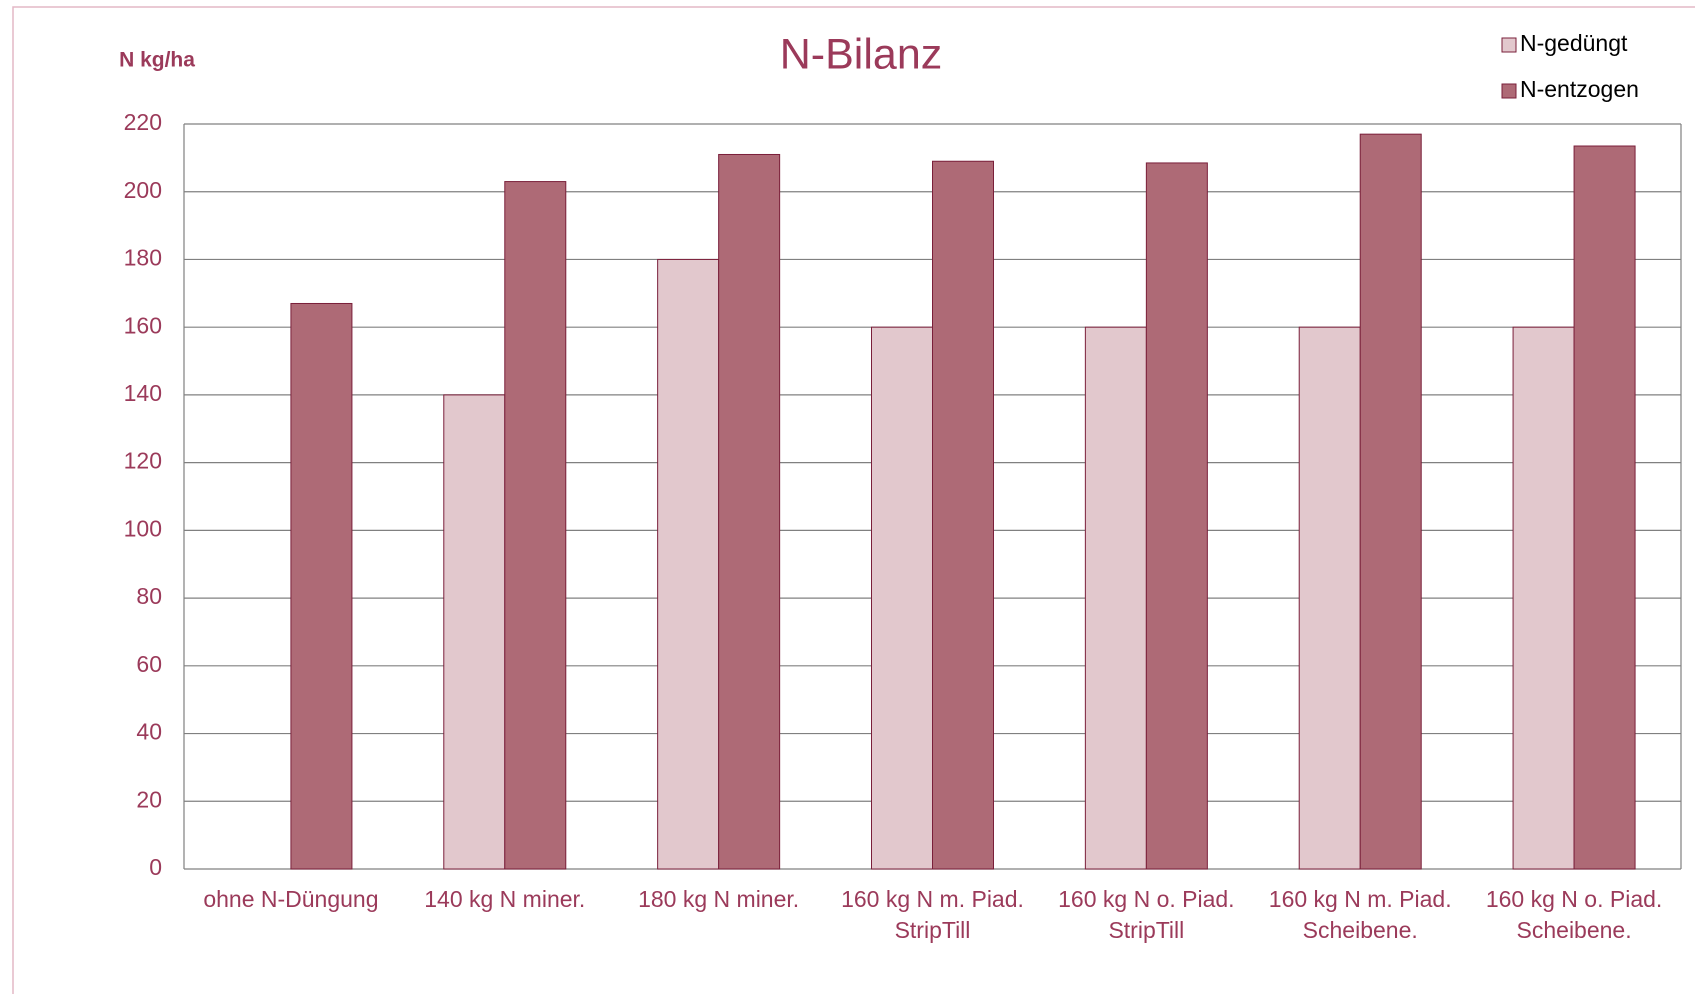 This screenshot has height=994, width=1695. I want to click on y-tick-label: 100, so click(143, 528).